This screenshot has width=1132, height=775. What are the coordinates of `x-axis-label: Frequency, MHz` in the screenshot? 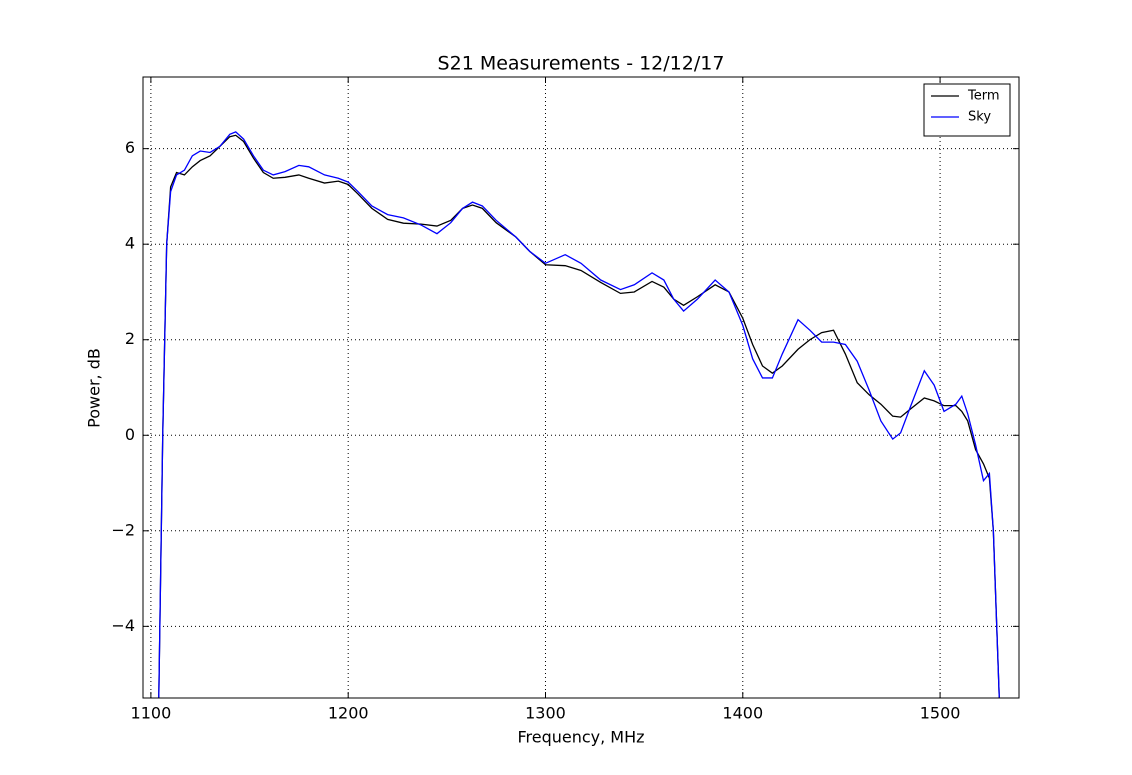 It's located at (580, 737).